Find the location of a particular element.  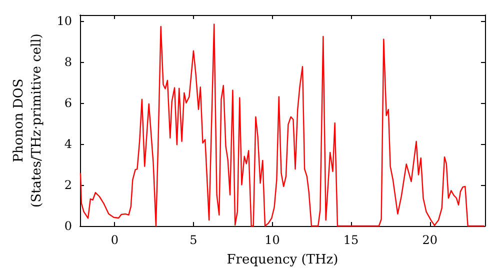

y-tick-label: 4 is located at coordinates (68, 144).